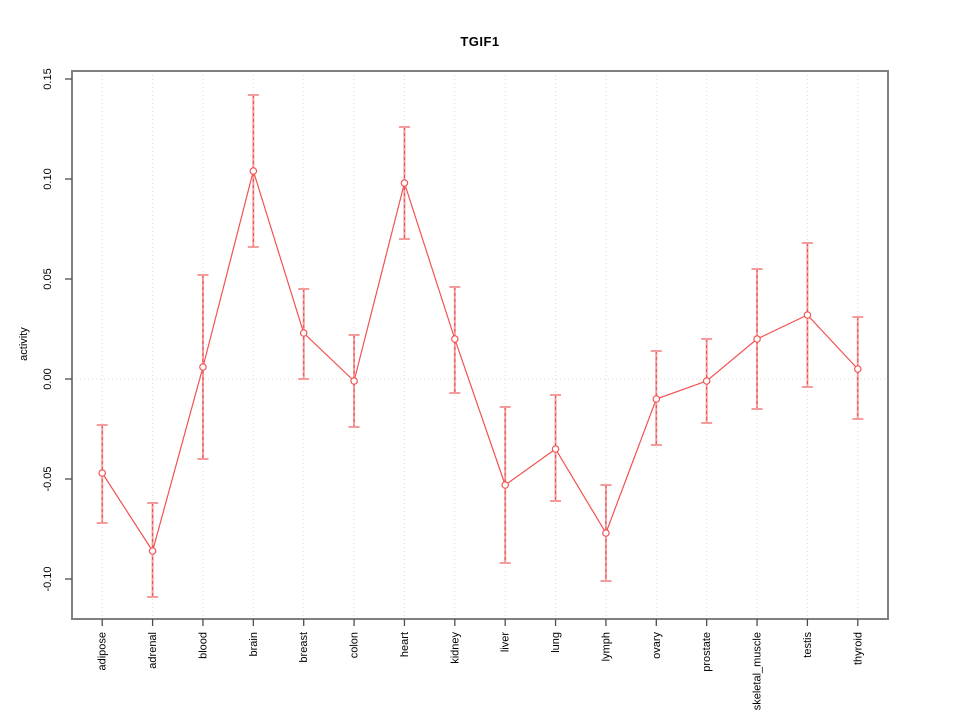 Image resolution: width=960 pixels, height=720 pixels. Describe the element at coordinates (48, 78) in the screenshot. I see `y-tick-label: 0.15` at that location.